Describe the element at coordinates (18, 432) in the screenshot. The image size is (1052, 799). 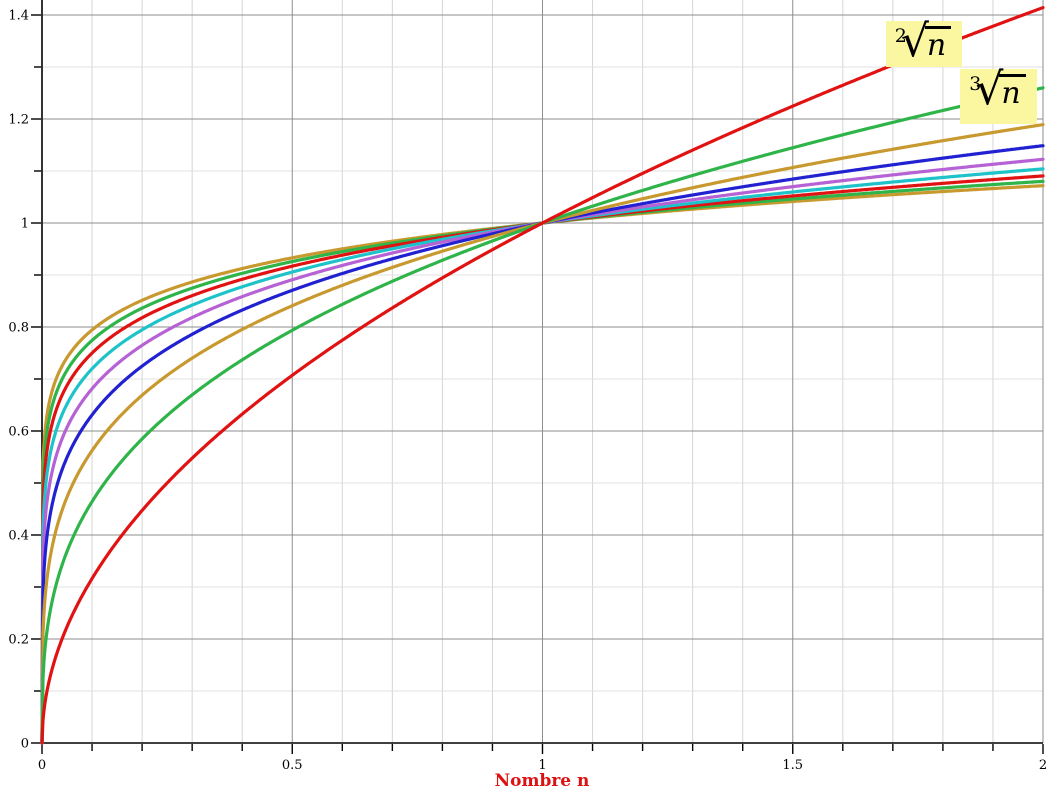
I see `y-tick-label: 0.6` at that location.